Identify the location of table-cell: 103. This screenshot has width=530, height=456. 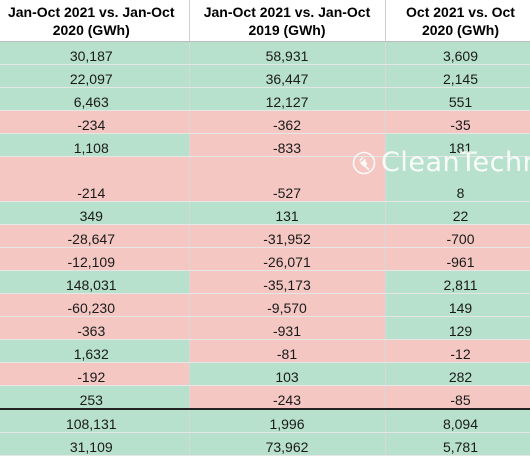
(287, 374).